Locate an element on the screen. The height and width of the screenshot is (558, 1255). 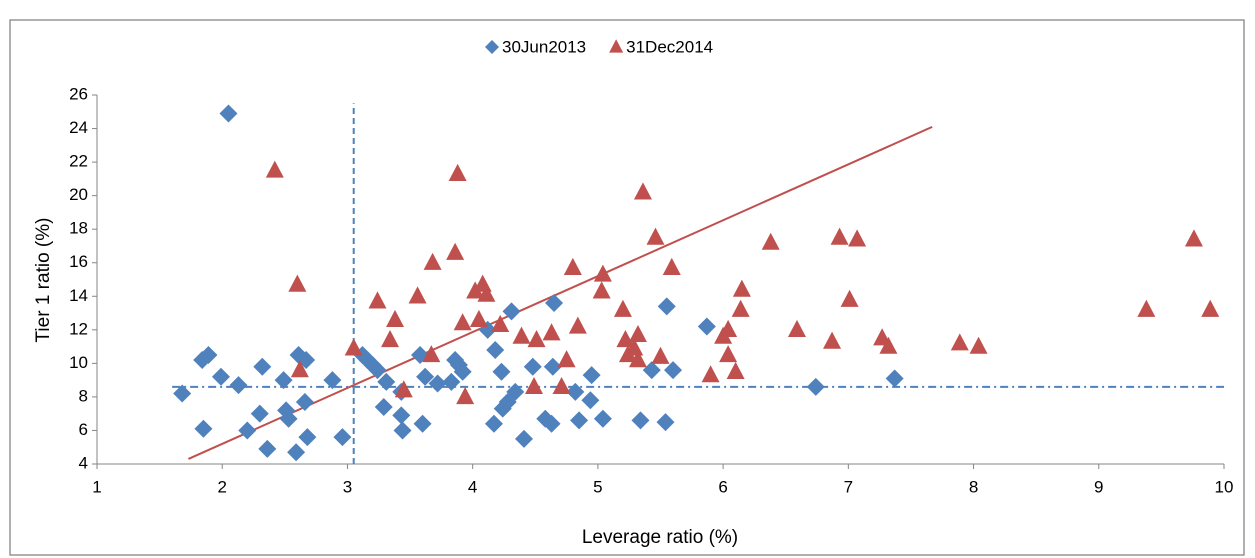
x-tick-label: 9 is located at coordinates (1098, 486).